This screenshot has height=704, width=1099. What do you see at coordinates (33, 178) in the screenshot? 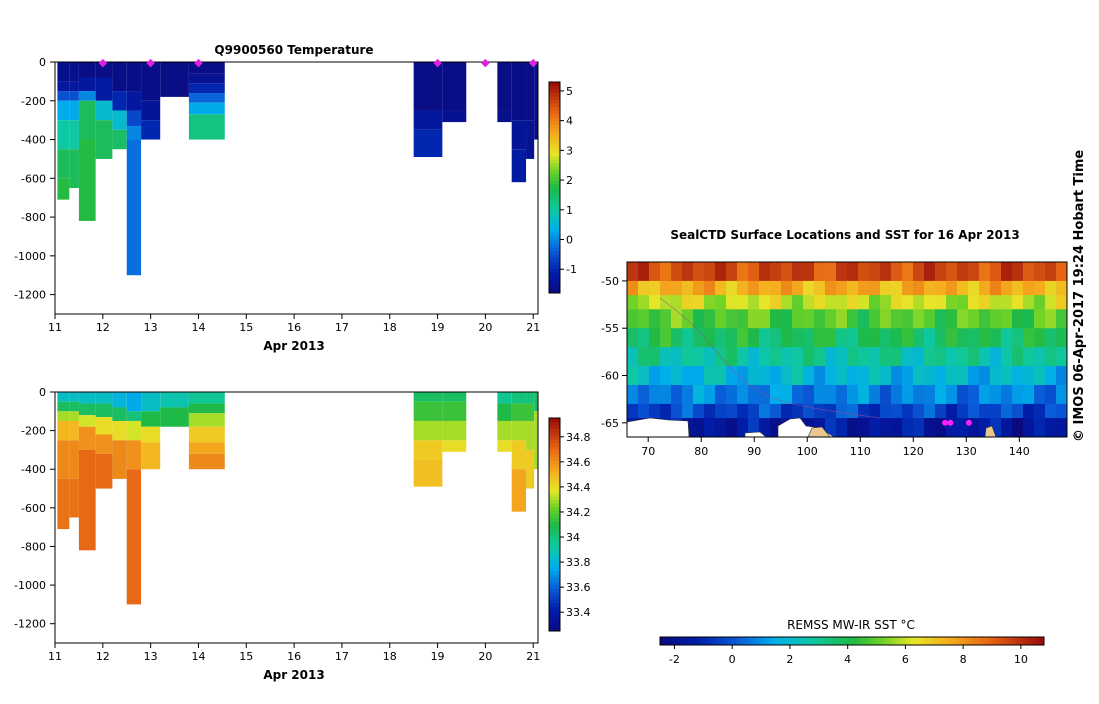
I see `y-tick-label: -600` at bounding box center [33, 178].